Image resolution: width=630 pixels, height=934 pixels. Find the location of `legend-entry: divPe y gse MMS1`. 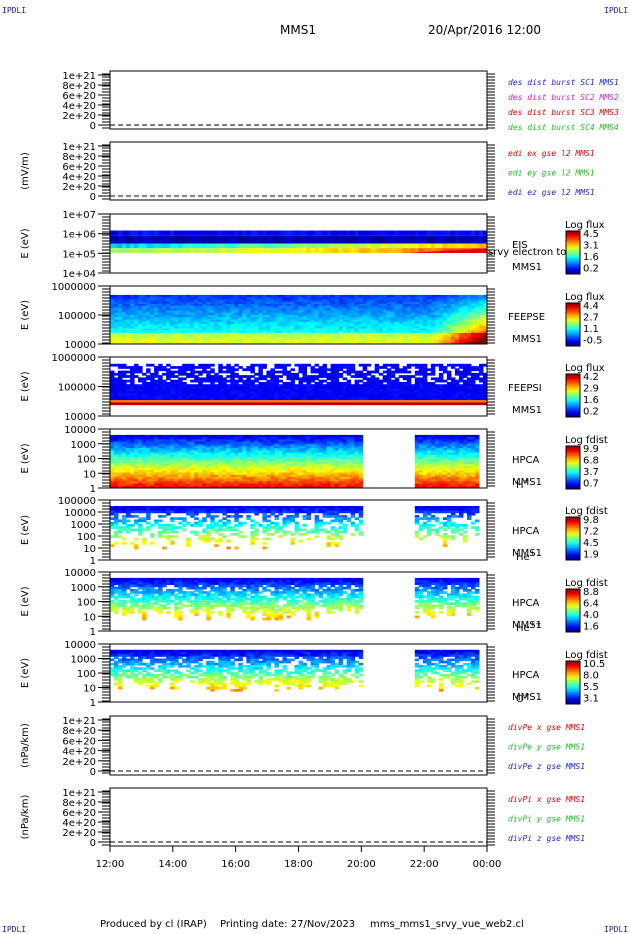

legend-entry: divPe y gse MMS1 is located at coordinates (546, 747).